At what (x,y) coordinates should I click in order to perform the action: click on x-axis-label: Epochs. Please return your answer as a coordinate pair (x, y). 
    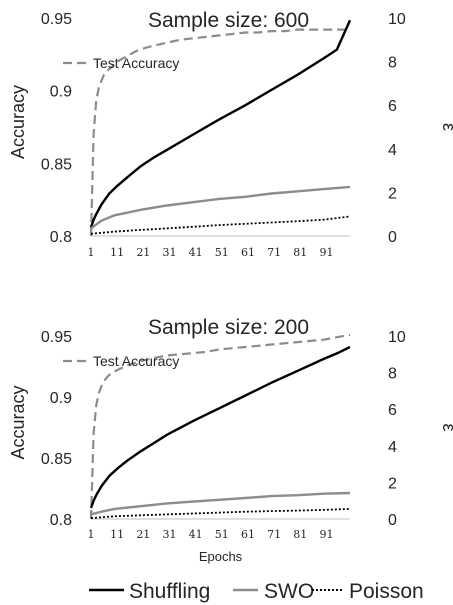
    Looking at the image, I should click on (221, 556).